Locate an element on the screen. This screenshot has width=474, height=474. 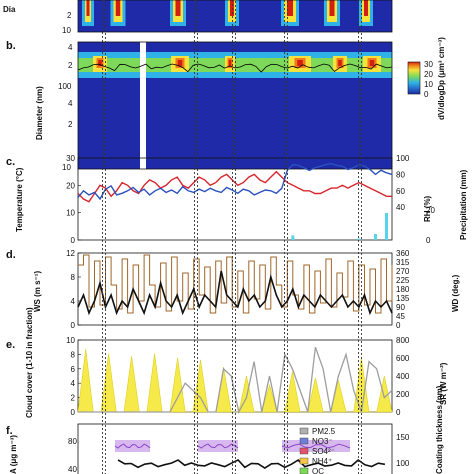
panel-e-cloud-tick: 0 is located at coordinates (73, 412).